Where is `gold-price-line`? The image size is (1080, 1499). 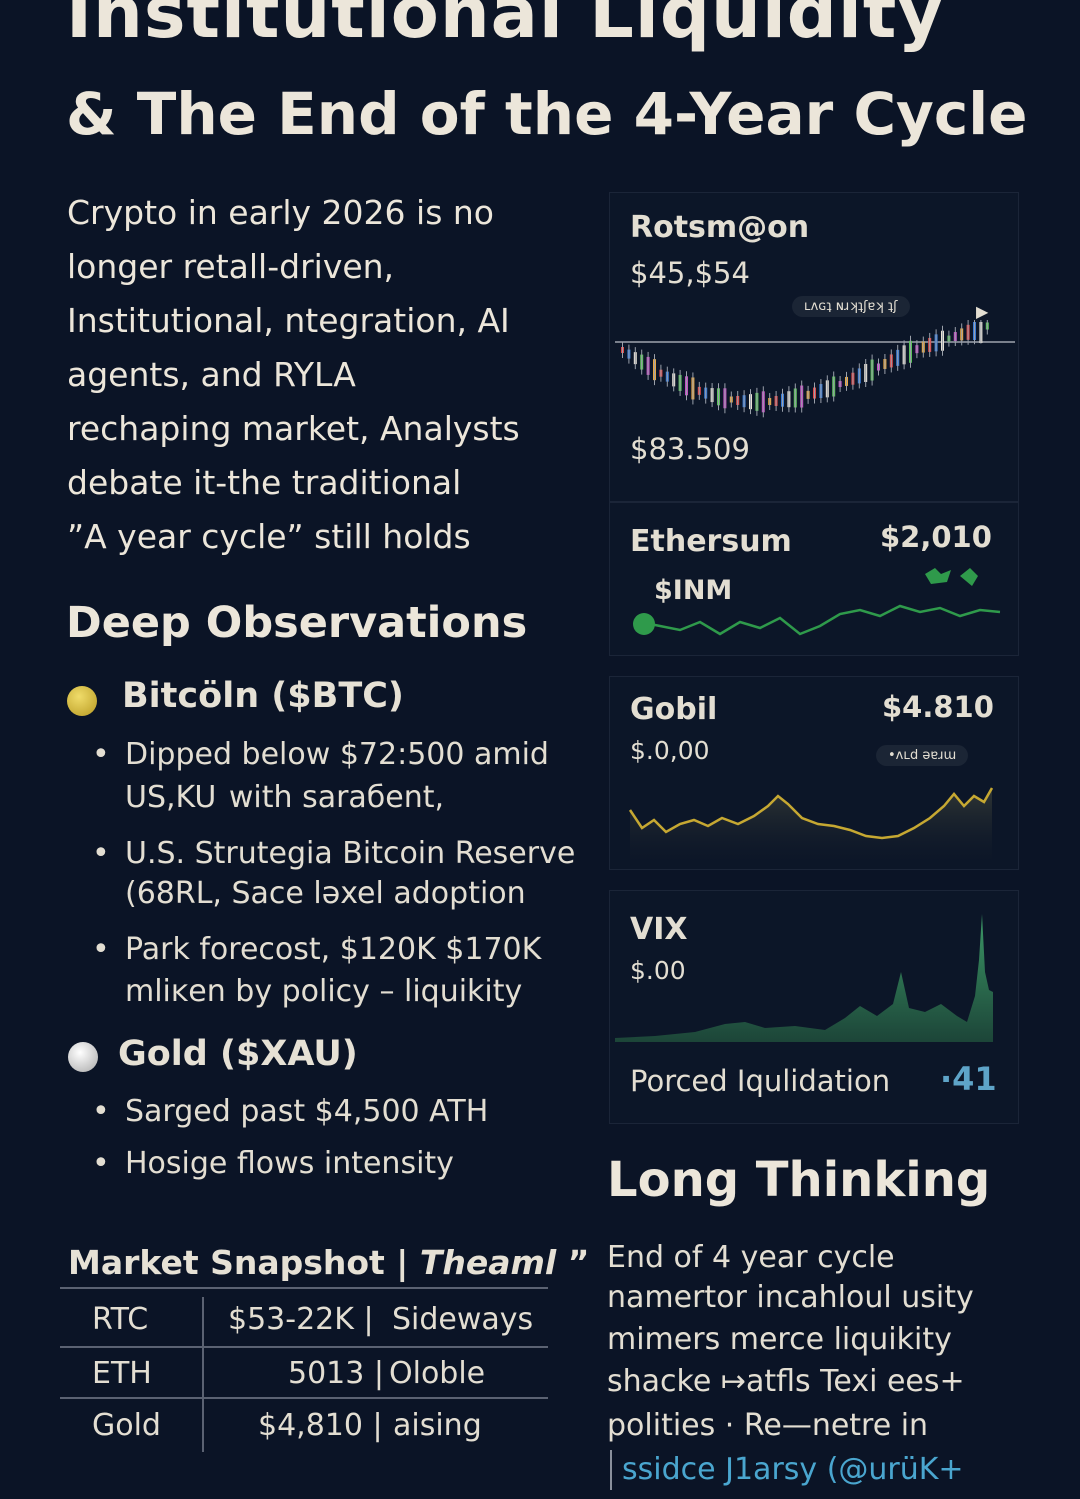
gold-price-line is located at coordinates (811, 813).